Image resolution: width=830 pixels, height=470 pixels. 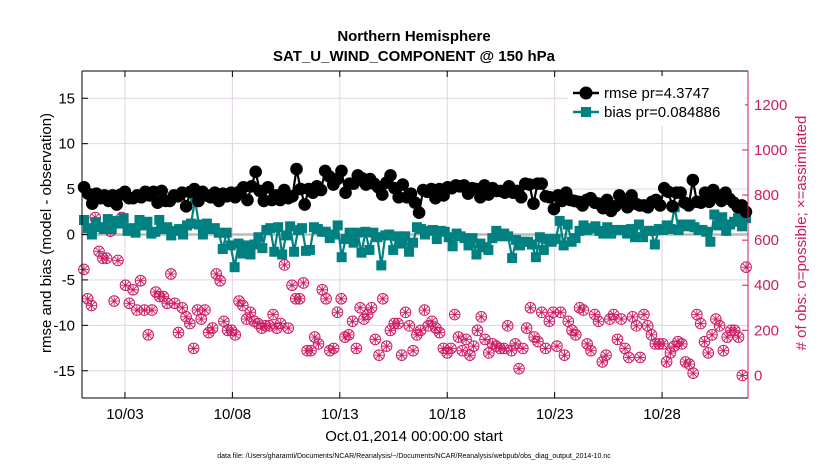 What do you see at coordinates (415, 190) in the screenshot?
I see `rmse-series` at bounding box center [415, 190].